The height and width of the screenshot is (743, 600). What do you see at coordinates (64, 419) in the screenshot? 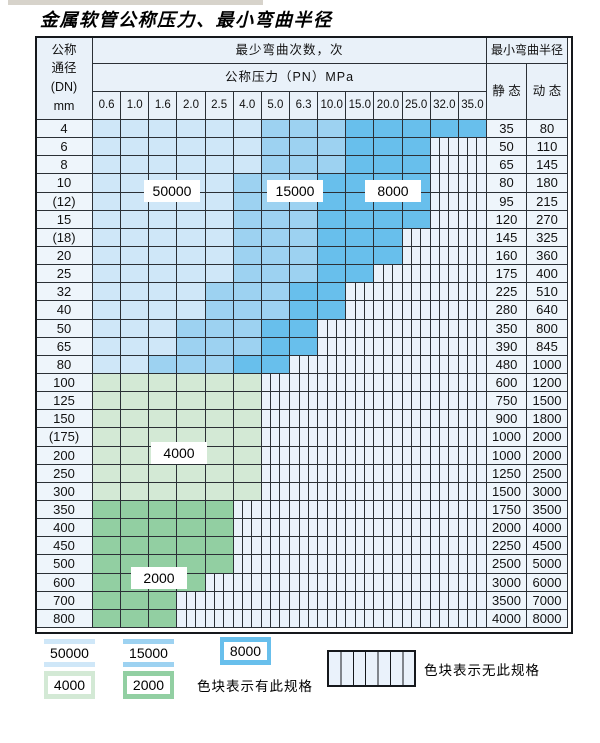
I see `dn-row-label: 150` at bounding box center [64, 419].